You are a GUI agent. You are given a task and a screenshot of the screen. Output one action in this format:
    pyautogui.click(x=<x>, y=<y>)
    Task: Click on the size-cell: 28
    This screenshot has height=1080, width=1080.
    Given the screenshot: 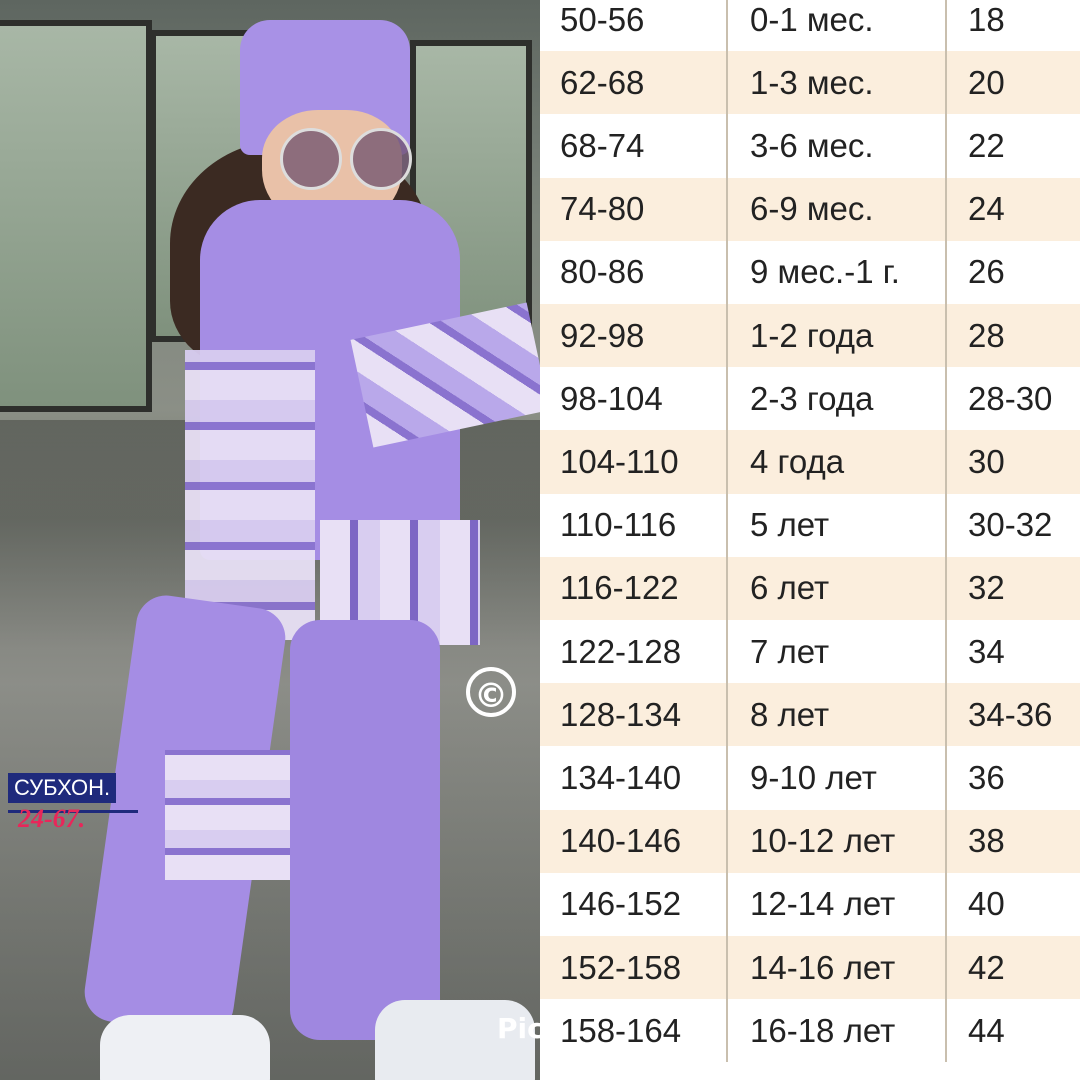 What is the action you would take?
    pyautogui.click(x=986, y=335)
    